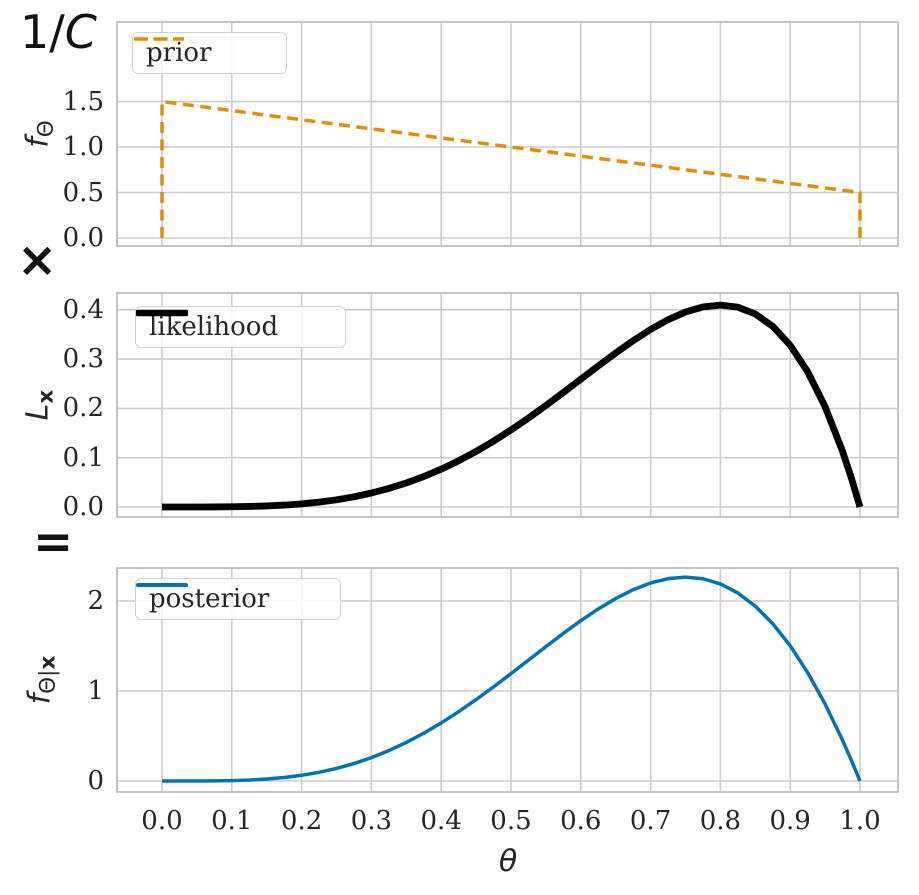  What do you see at coordinates (83, 237) in the screenshot?
I see `prior-ytick-label: 0.0` at bounding box center [83, 237].